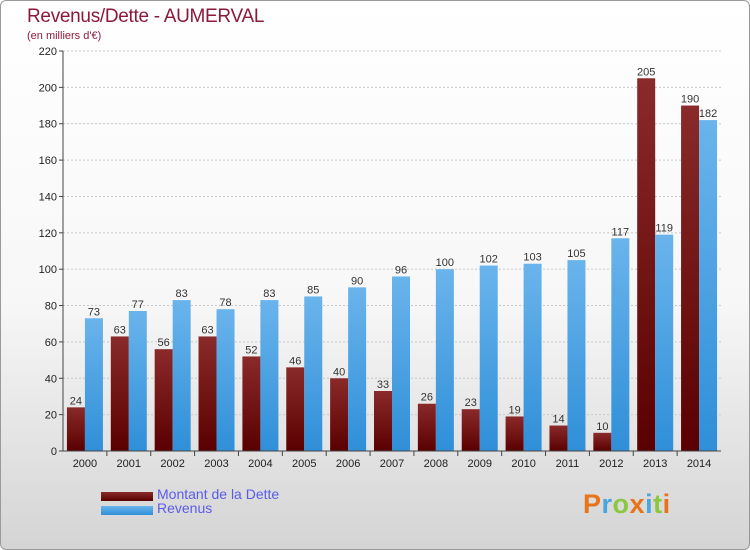 The image size is (750, 550). Describe the element at coordinates (129, 464) in the screenshot. I see `x-tick-label: 2001` at that location.